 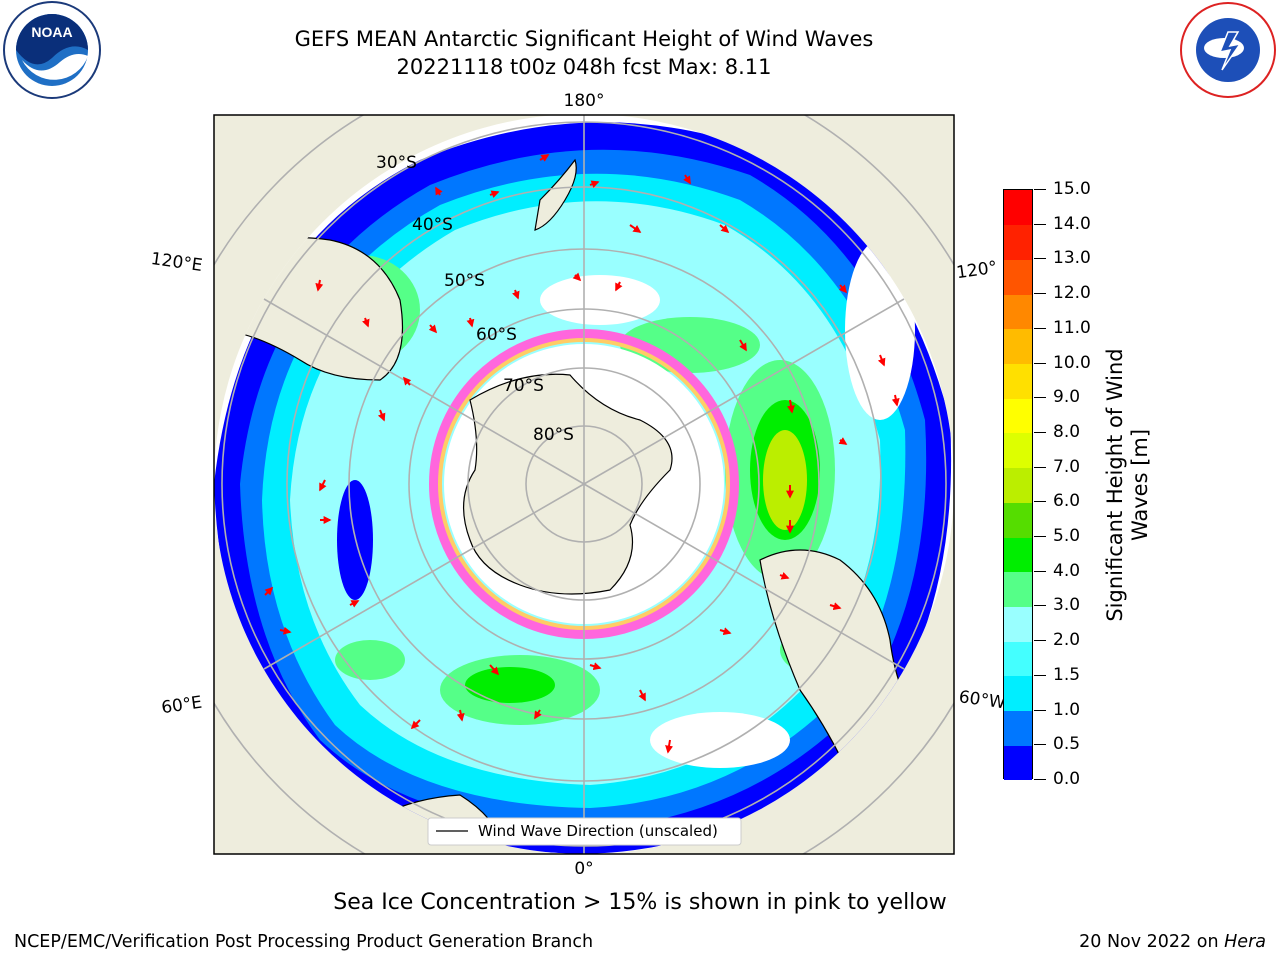 What do you see at coordinates (583, 869) in the screenshot?
I see `lon-label-bottom: 0°` at bounding box center [583, 869].